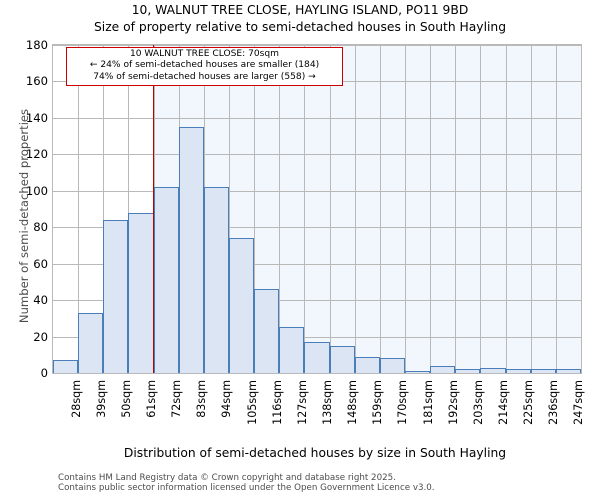 The image size is (600, 500). Describe the element at coordinates (353, 402) in the screenshot. I see `x-tick-label: 148sqm` at that location.